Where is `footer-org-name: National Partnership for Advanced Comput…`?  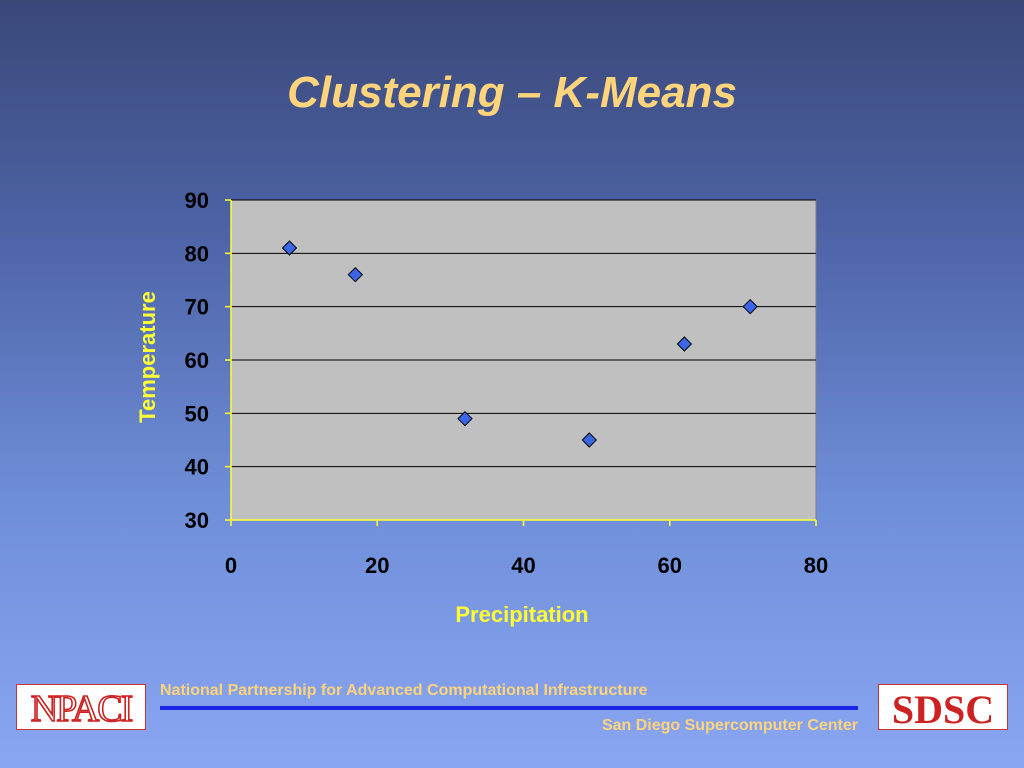 footer-org-name: National Partnership for Advanced Comput… is located at coordinates (404, 690).